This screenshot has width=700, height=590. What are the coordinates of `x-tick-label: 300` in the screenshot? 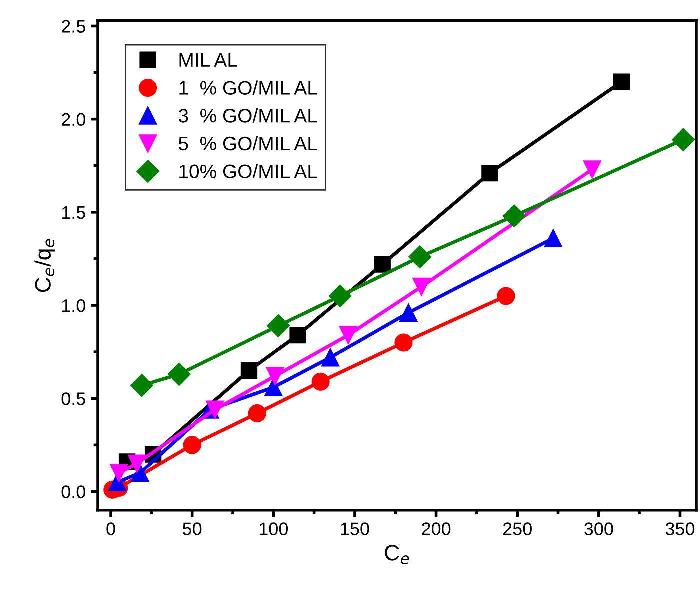 It's located at (599, 529).